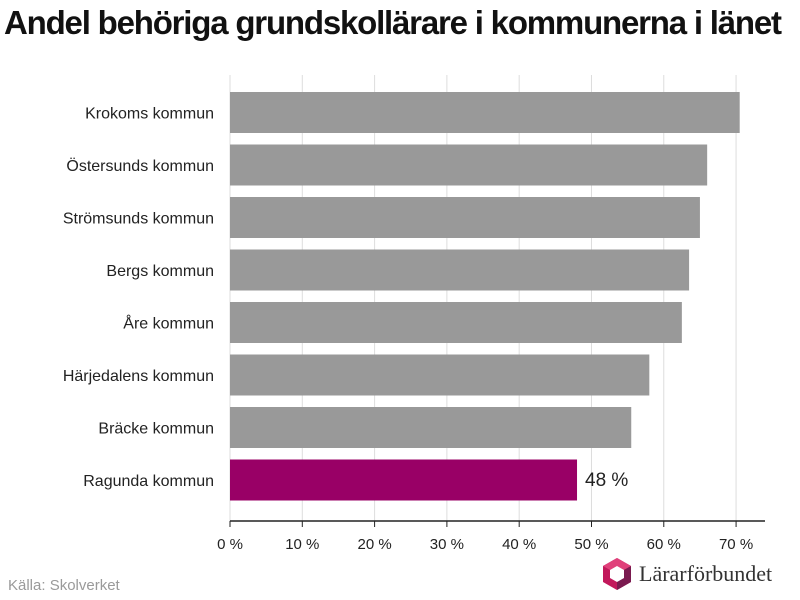  Describe the element at coordinates (138, 376) in the screenshot. I see `category-label: Härjedalens kommun` at that location.